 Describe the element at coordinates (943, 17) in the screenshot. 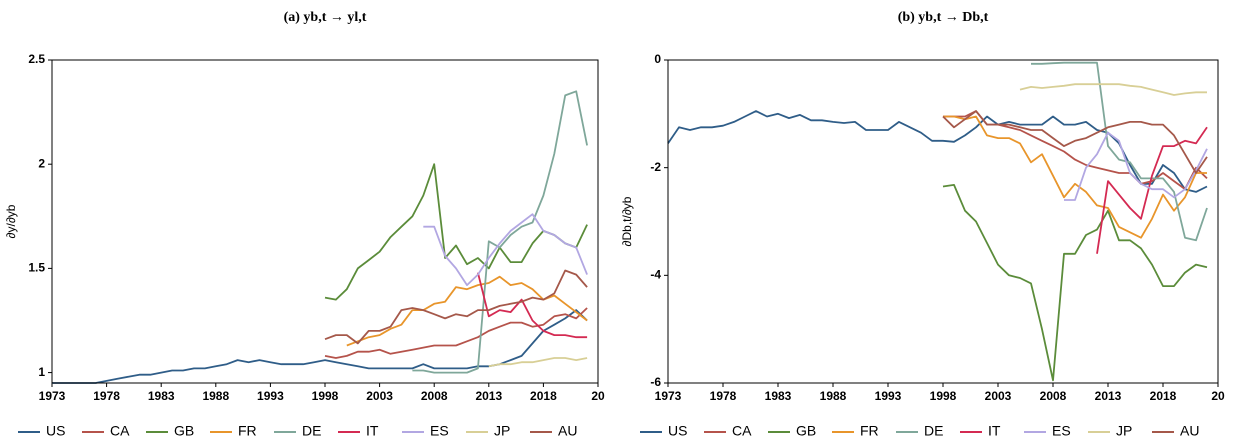

I see `chart-title: (b) yb,t → Db,t` at that location.